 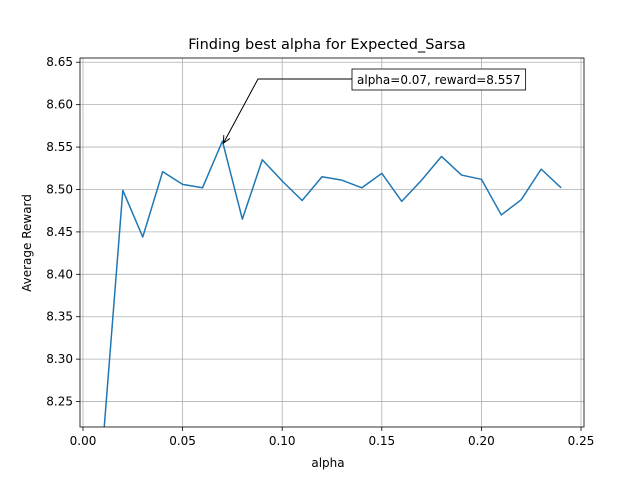 I want to click on y-tick-label: 8.35, so click(x=59, y=317).